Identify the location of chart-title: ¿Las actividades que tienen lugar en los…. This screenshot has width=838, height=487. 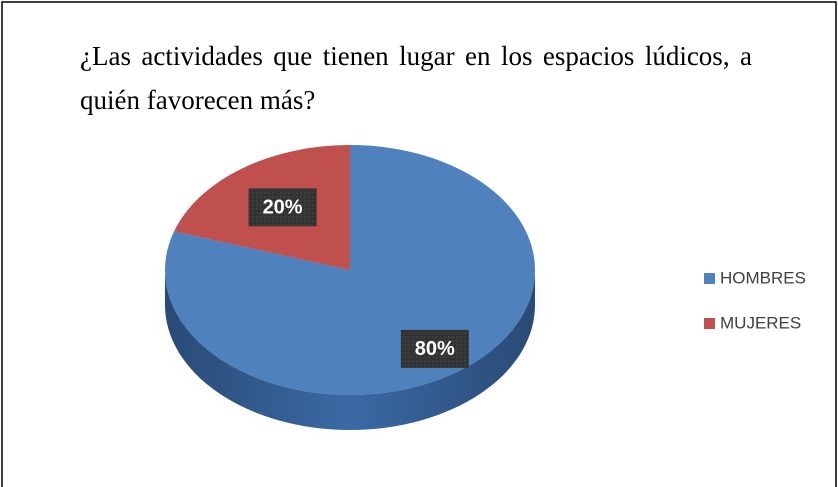
(416, 78).